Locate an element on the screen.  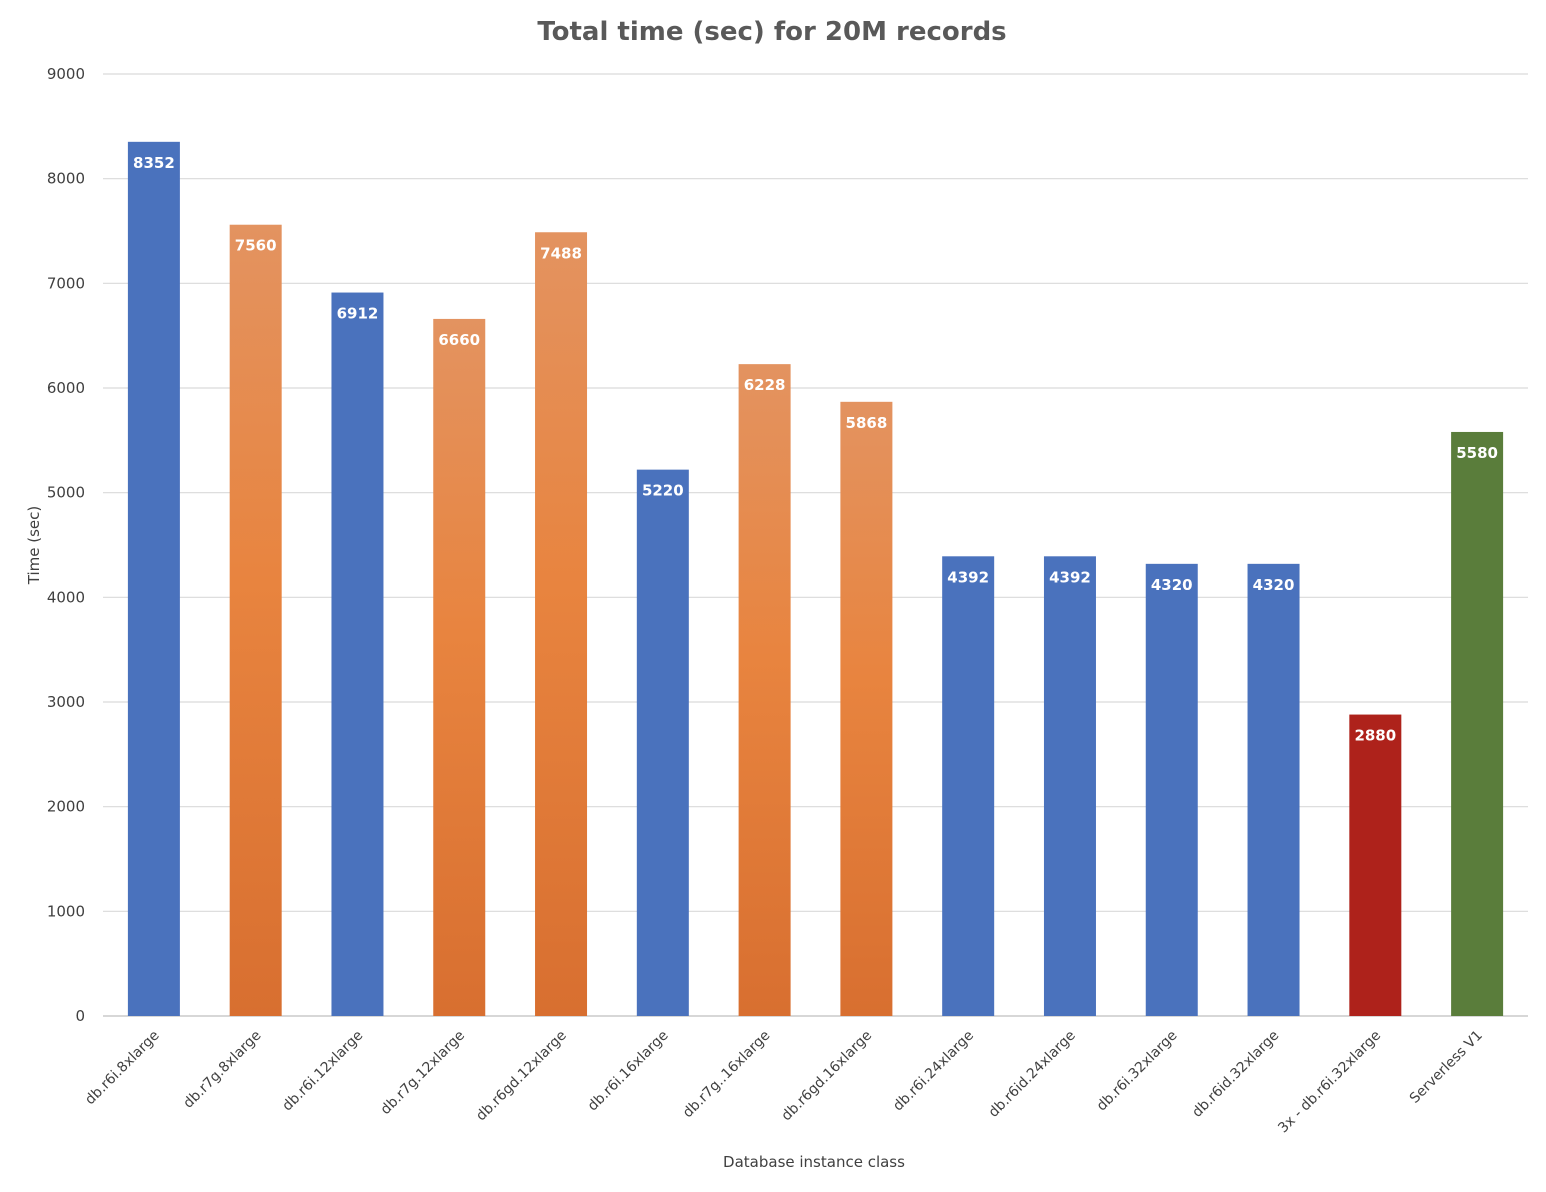
x-tick-label: db.r7g..16xlarge is located at coordinates (727, 1075).